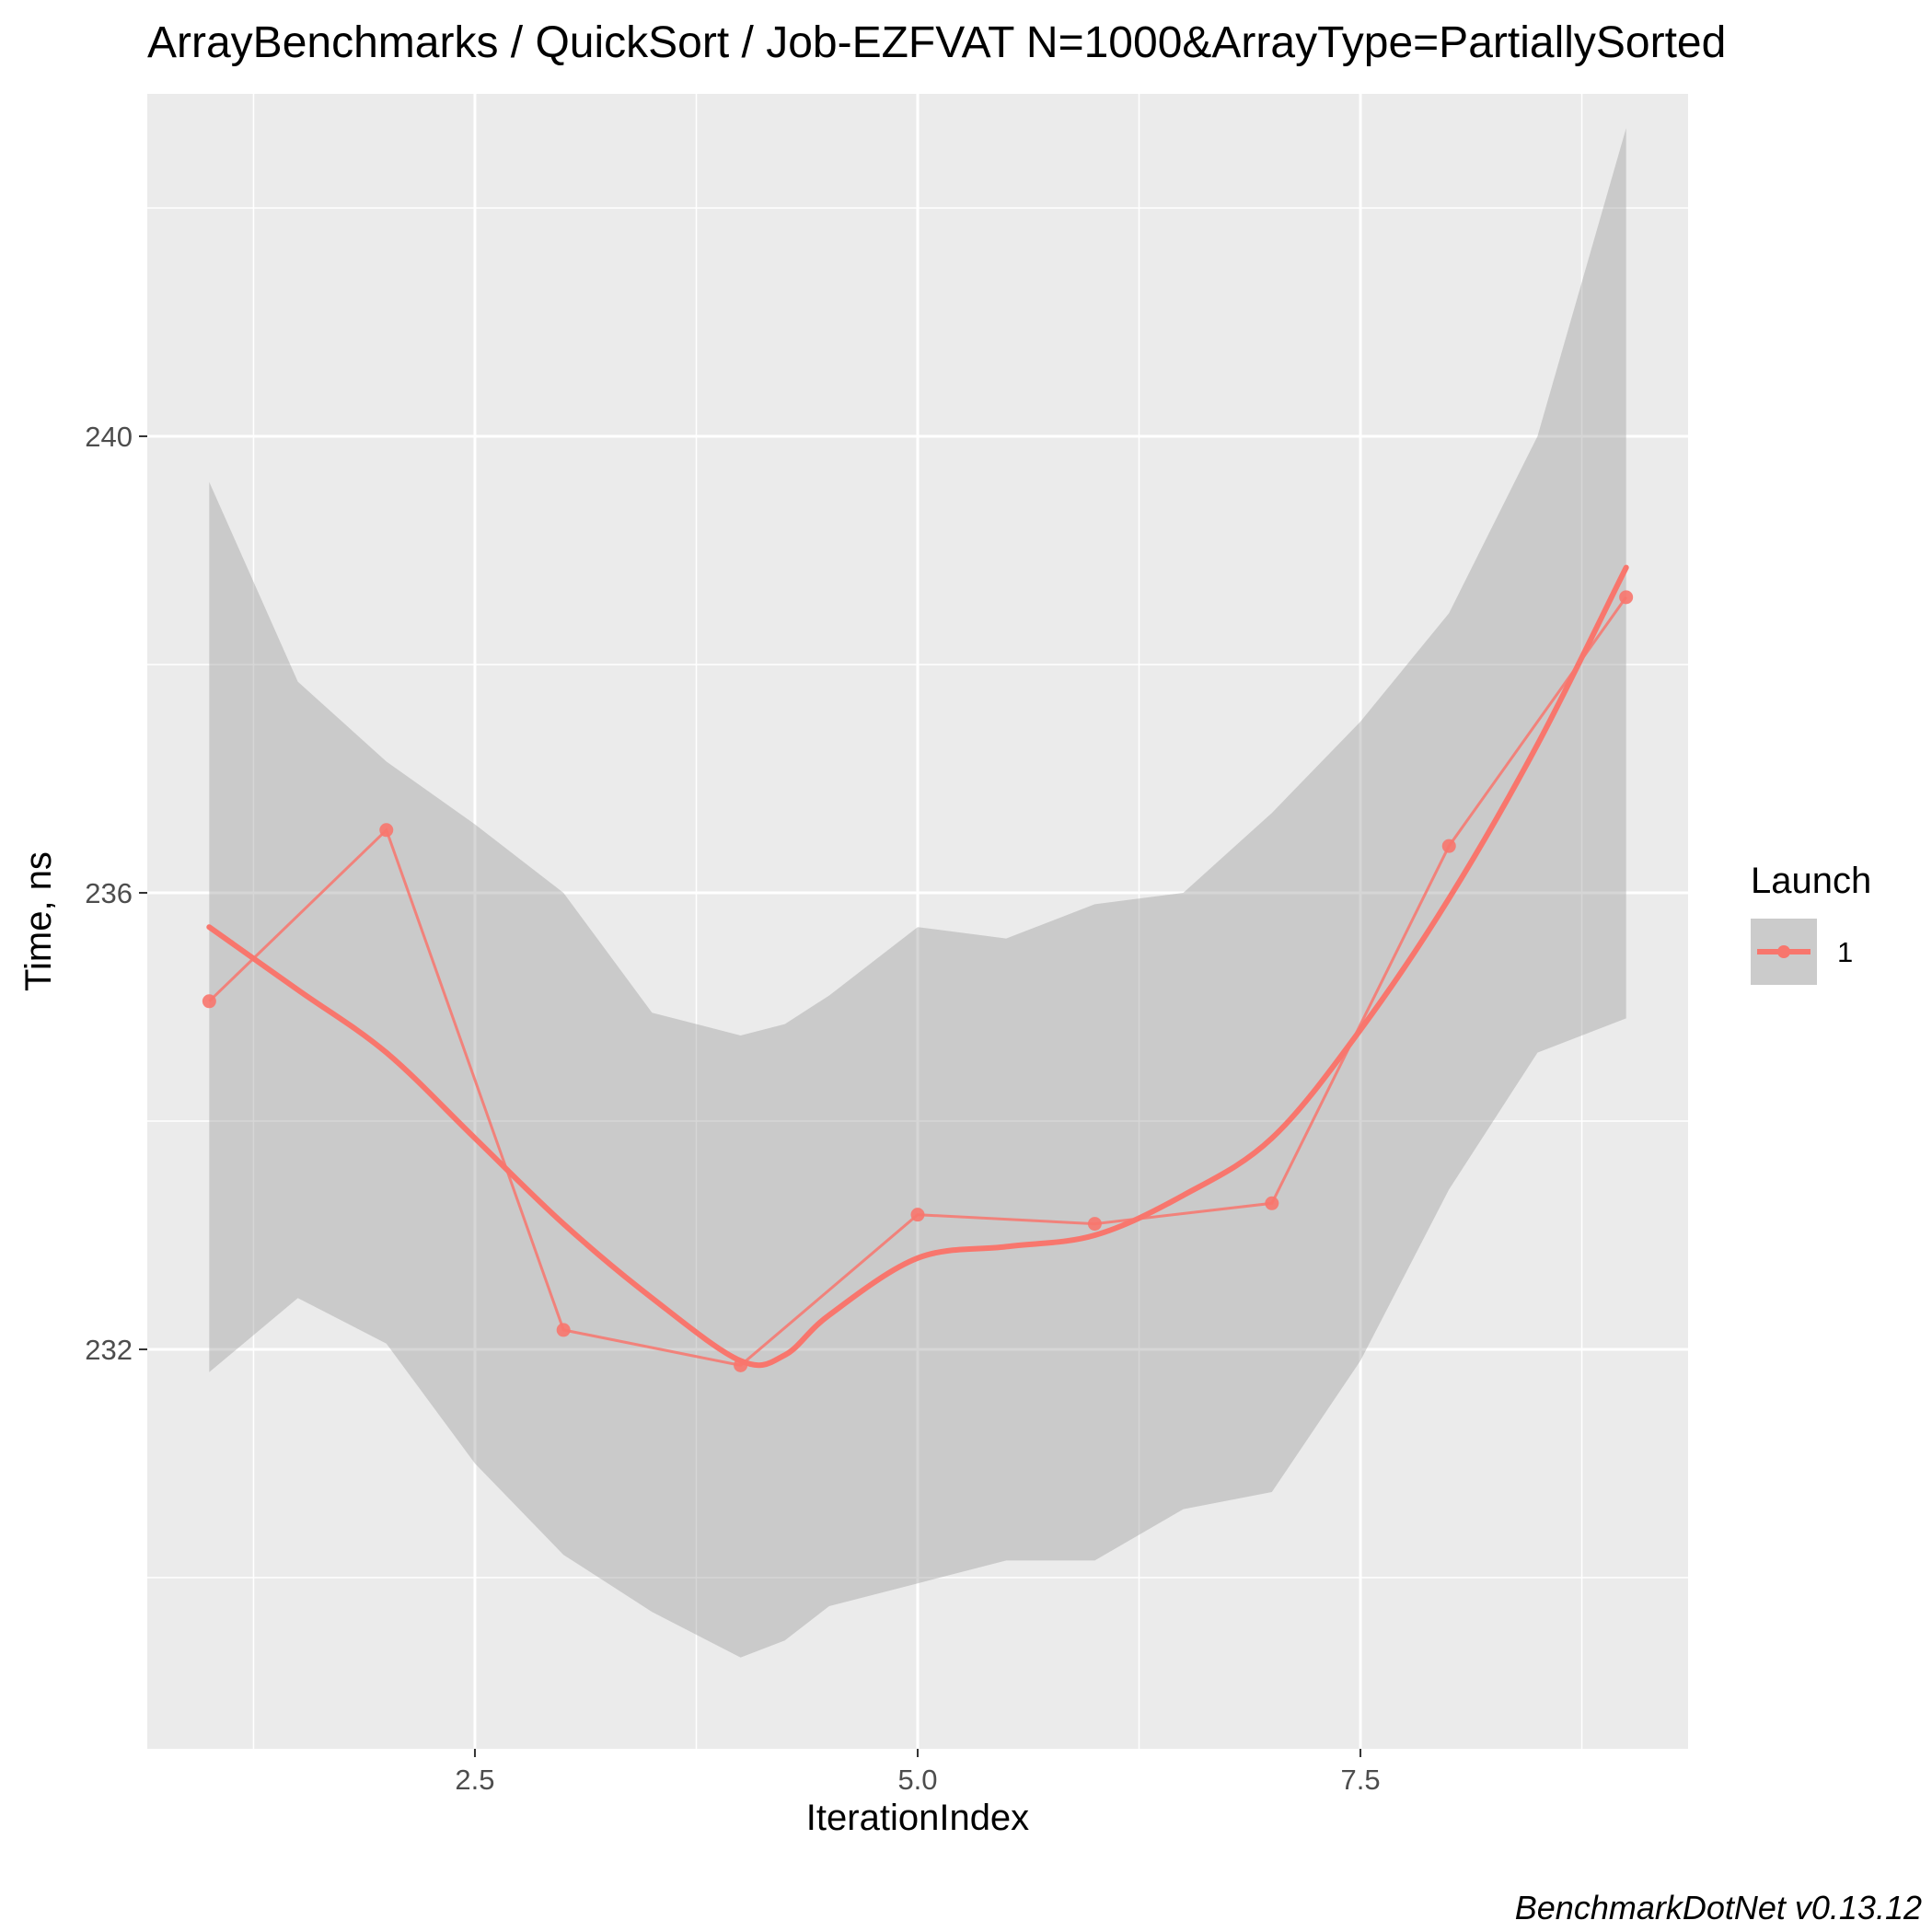  I want to click on legend-key-point, so click(1784, 952).